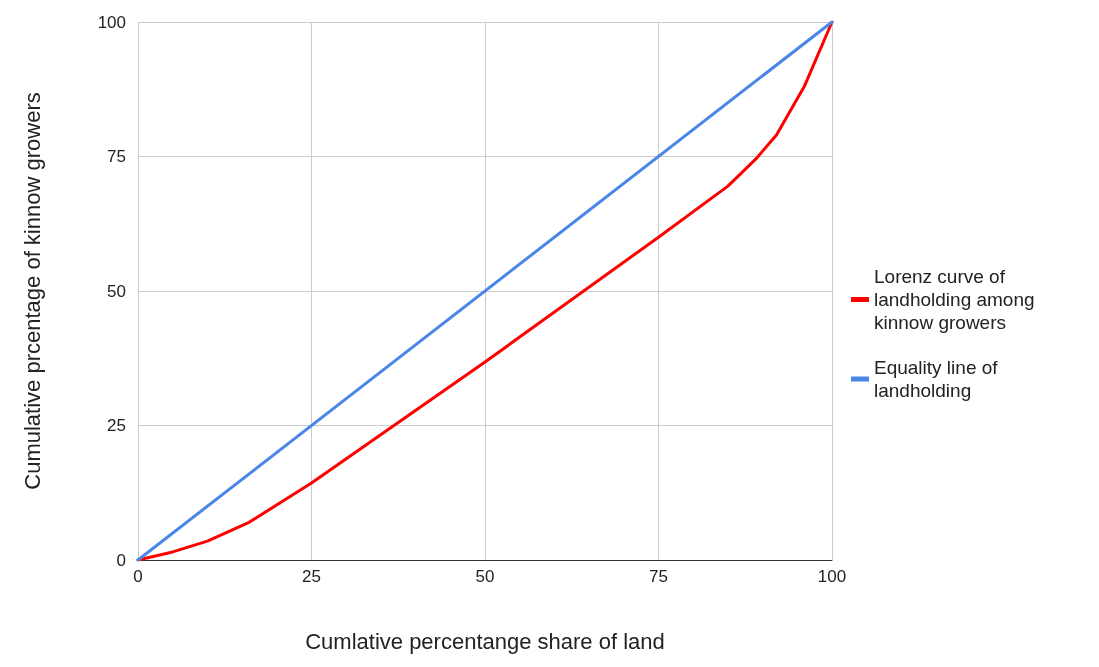 The height and width of the screenshot is (667, 1099). Describe the element at coordinates (485, 641) in the screenshot. I see `x-axis-title: Cumlative percentange share of land` at that location.